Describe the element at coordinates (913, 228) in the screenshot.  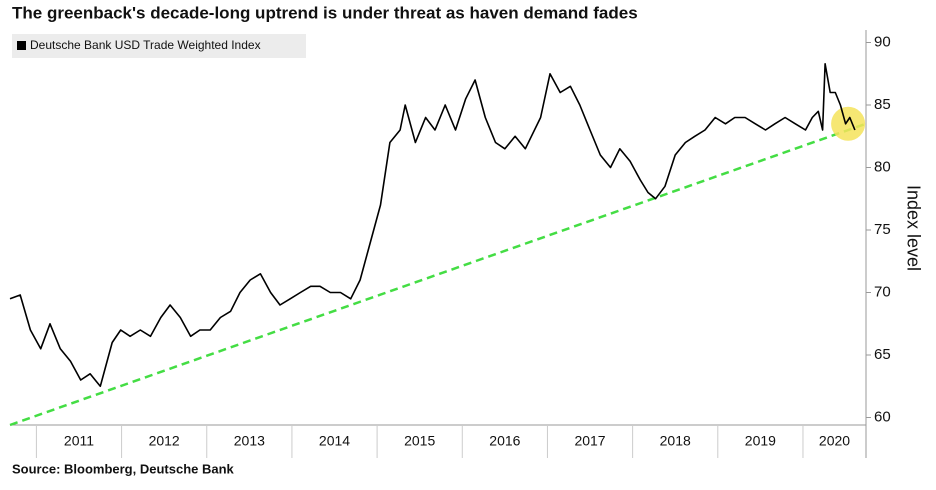
I see `y-axis-label: Index level` at that location.